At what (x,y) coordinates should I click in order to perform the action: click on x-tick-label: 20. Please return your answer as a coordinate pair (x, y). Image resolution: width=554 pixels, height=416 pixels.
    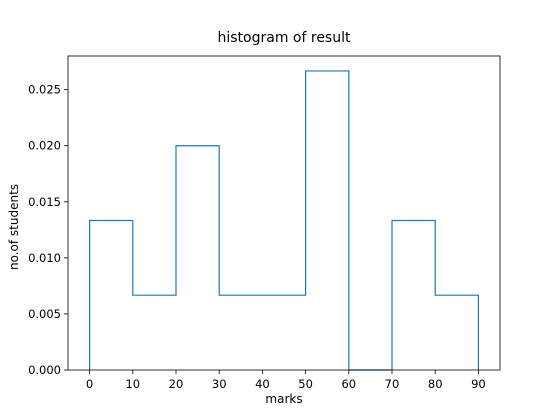
    Looking at the image, I should click on (176, 384).